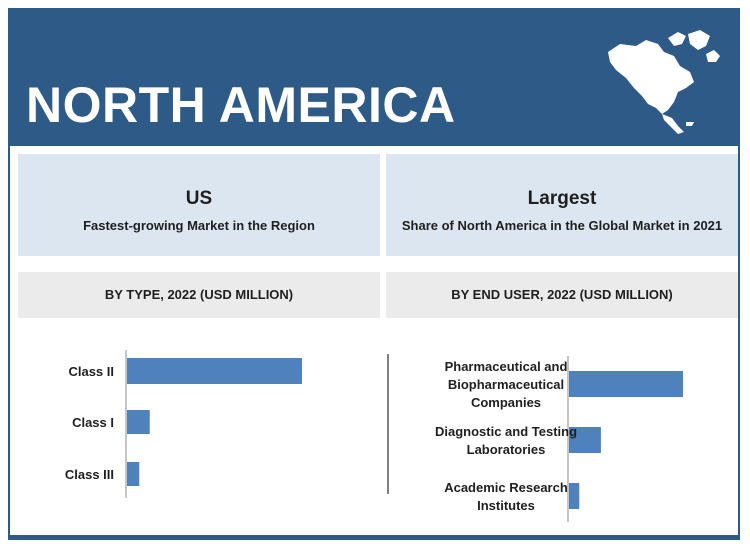 This screenshot has height=550, width=750. What do you see at coordinates (199, 225) in the screenshot?
I see `highlight-caption: Fastest-growing Market in the Region` at bounding box center [199, 225].